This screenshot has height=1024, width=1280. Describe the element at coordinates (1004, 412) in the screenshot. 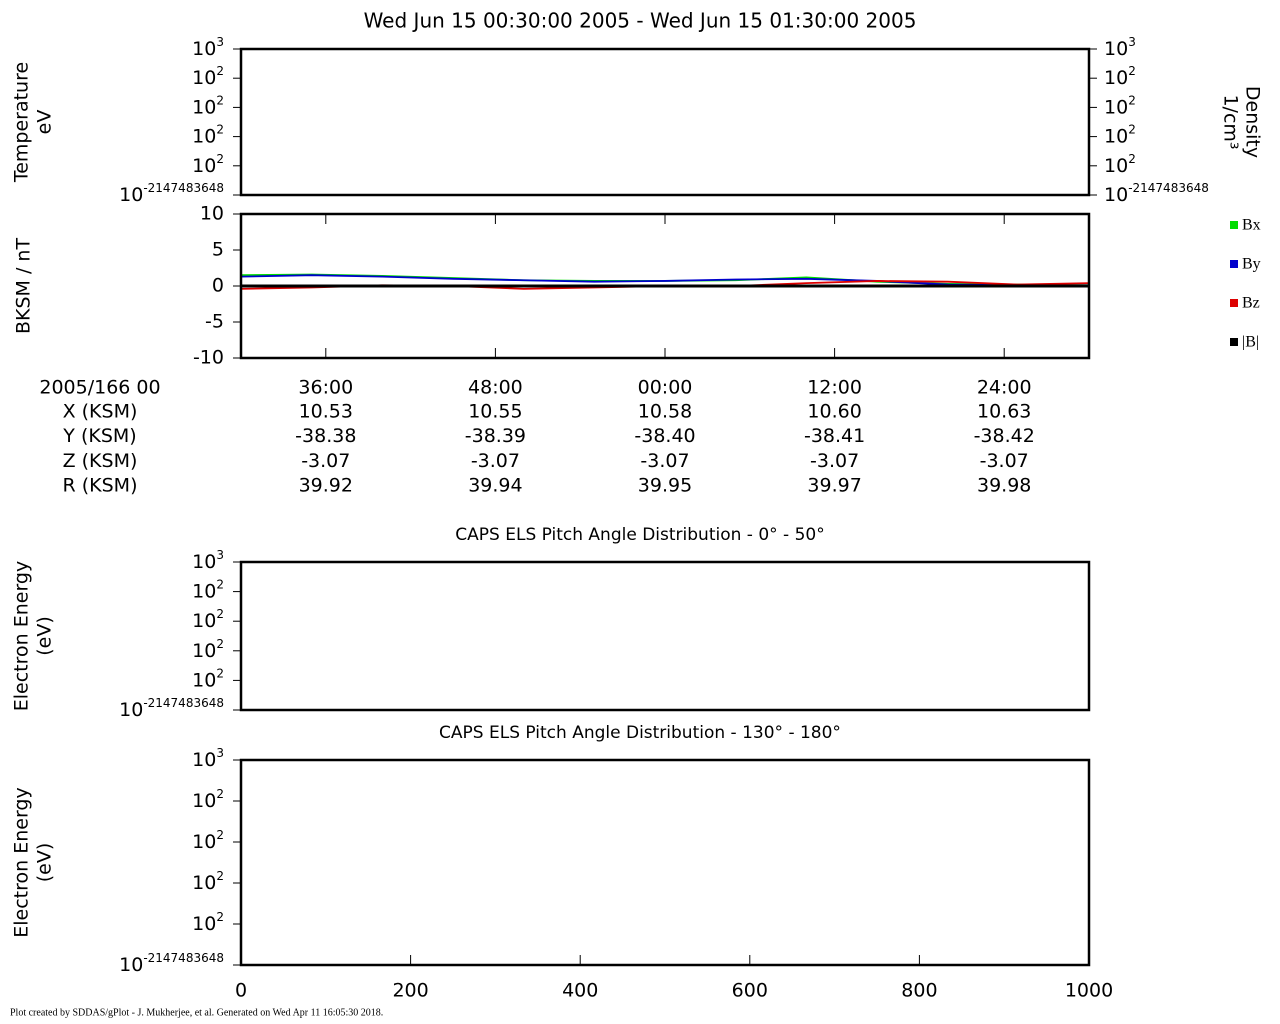

I see `ephemeris-value: 10.63` at that location.